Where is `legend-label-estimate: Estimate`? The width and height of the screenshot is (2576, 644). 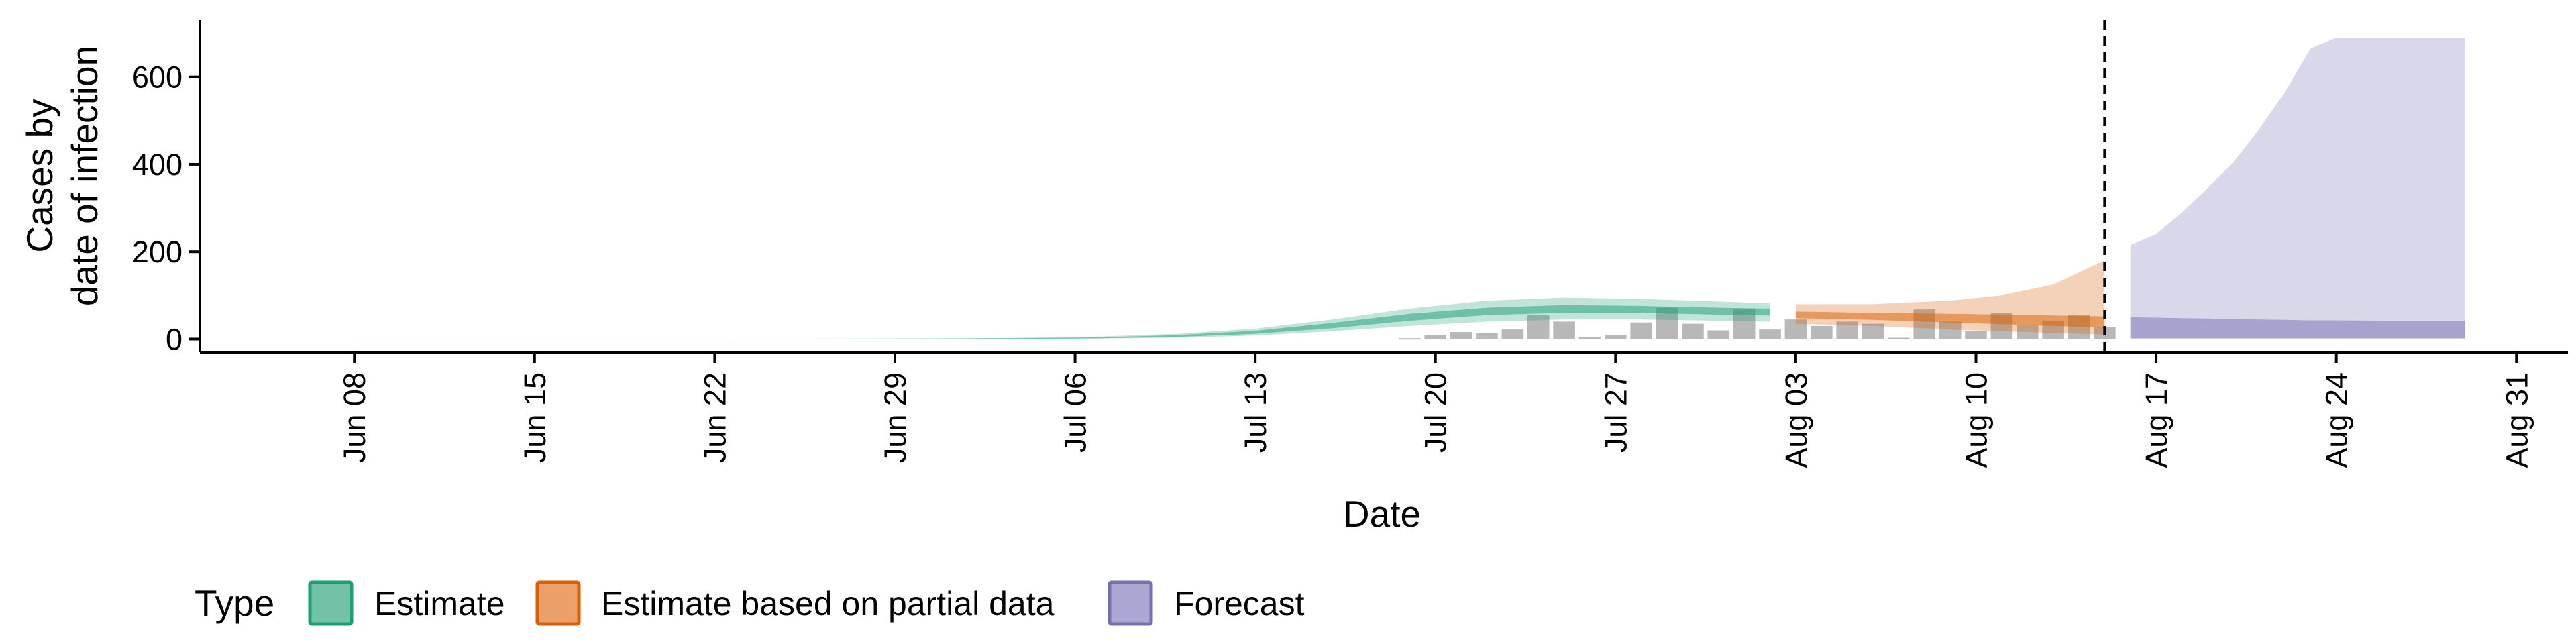
legend-label-estimate: Estimate is located at coordinates (439, 604).